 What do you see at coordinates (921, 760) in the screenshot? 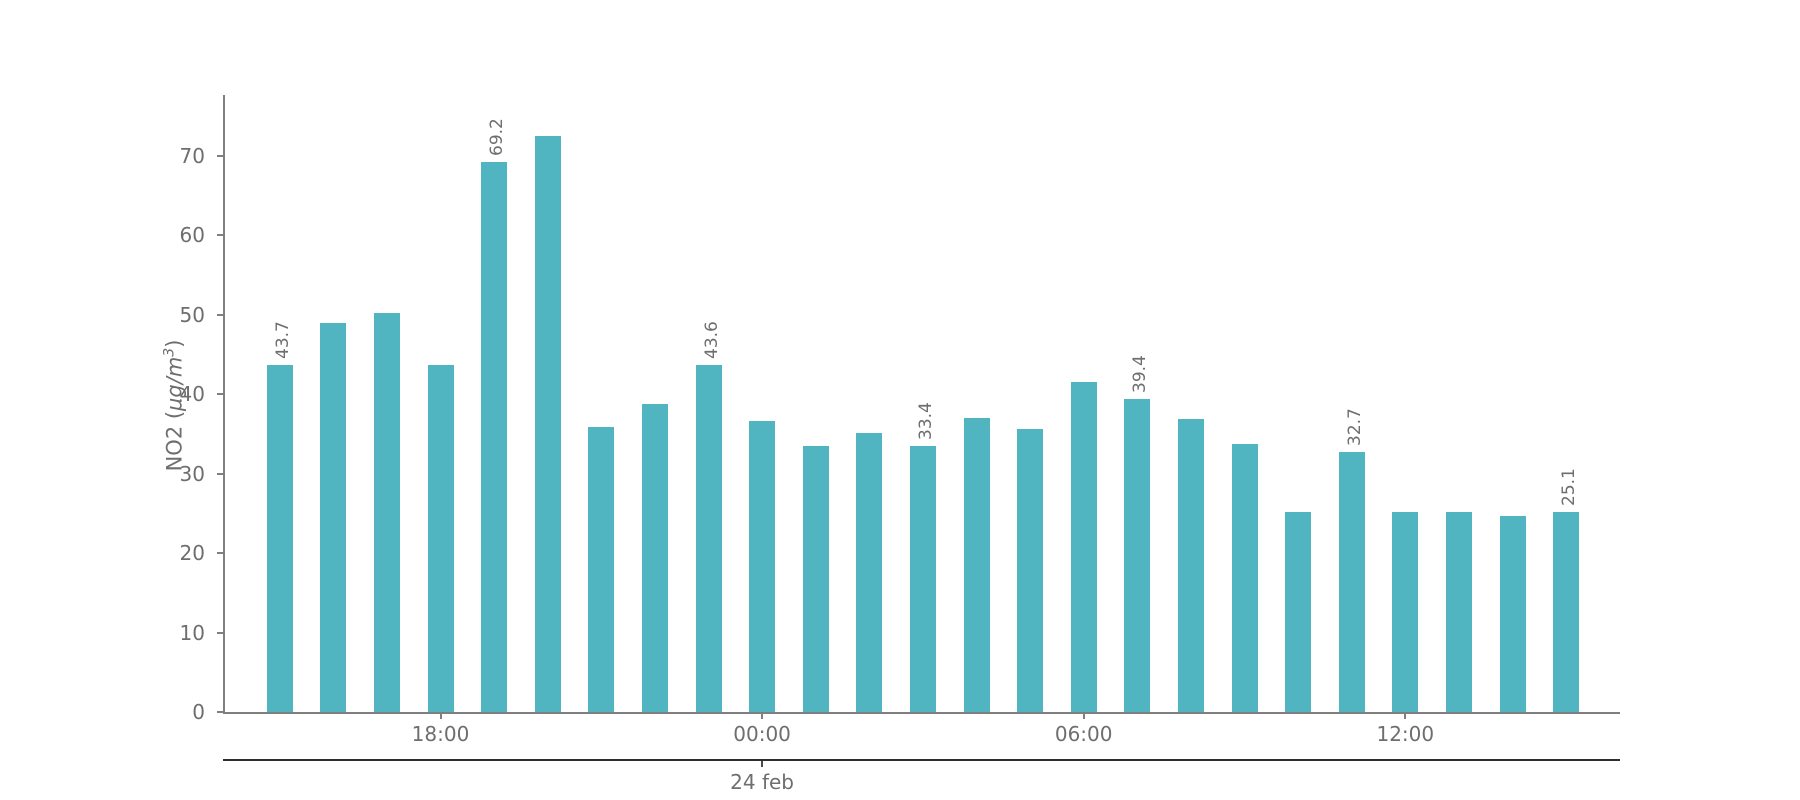
I see `date-axis` at bounding box center [921, 760].